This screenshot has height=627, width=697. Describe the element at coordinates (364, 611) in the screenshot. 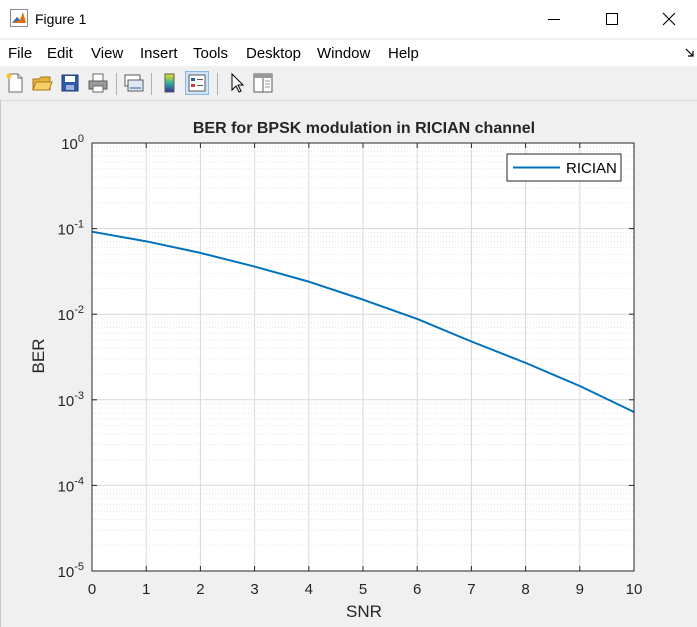

I see `x-axis-label: SNR` at that location.